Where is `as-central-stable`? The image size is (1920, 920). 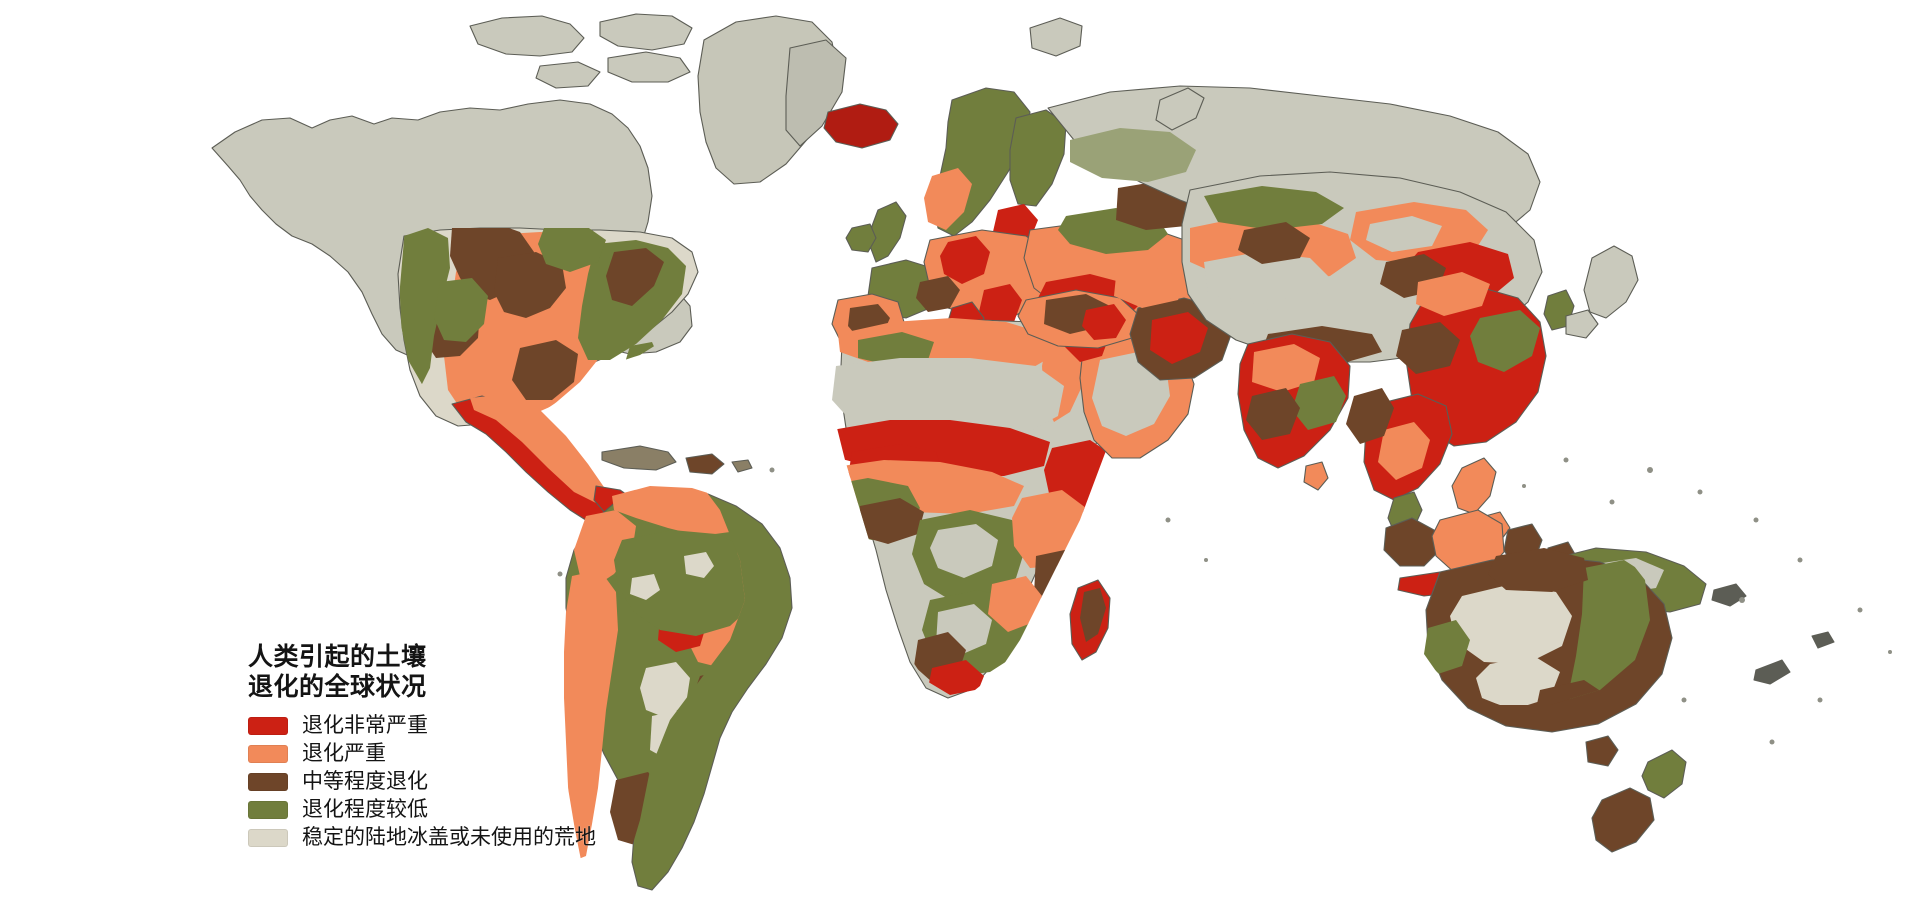
as-central-stable is located at coordinates (1267, 278).